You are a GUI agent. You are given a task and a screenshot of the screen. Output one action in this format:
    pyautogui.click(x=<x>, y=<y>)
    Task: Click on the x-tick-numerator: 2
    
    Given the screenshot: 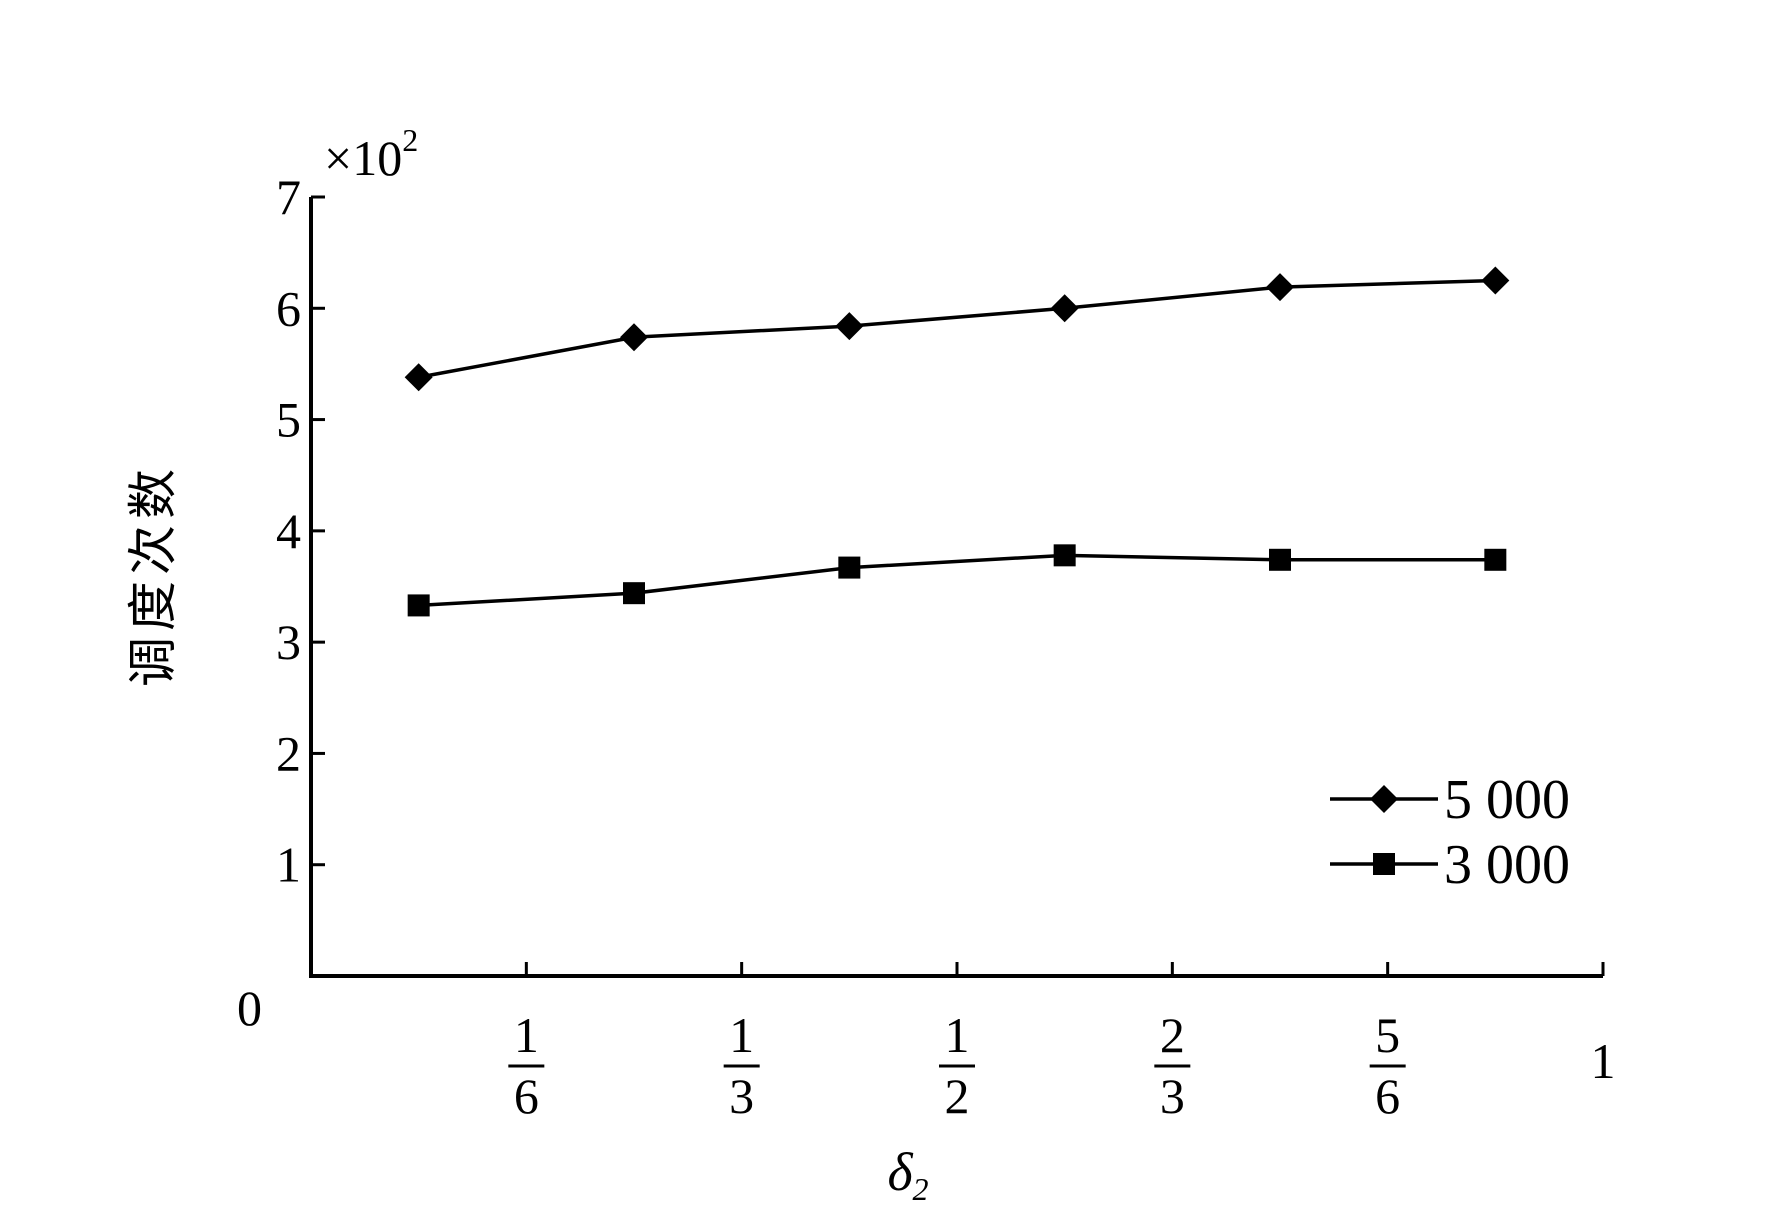 What is the action you would take?
    pyautogui.click(x=1172, y=1035)
    